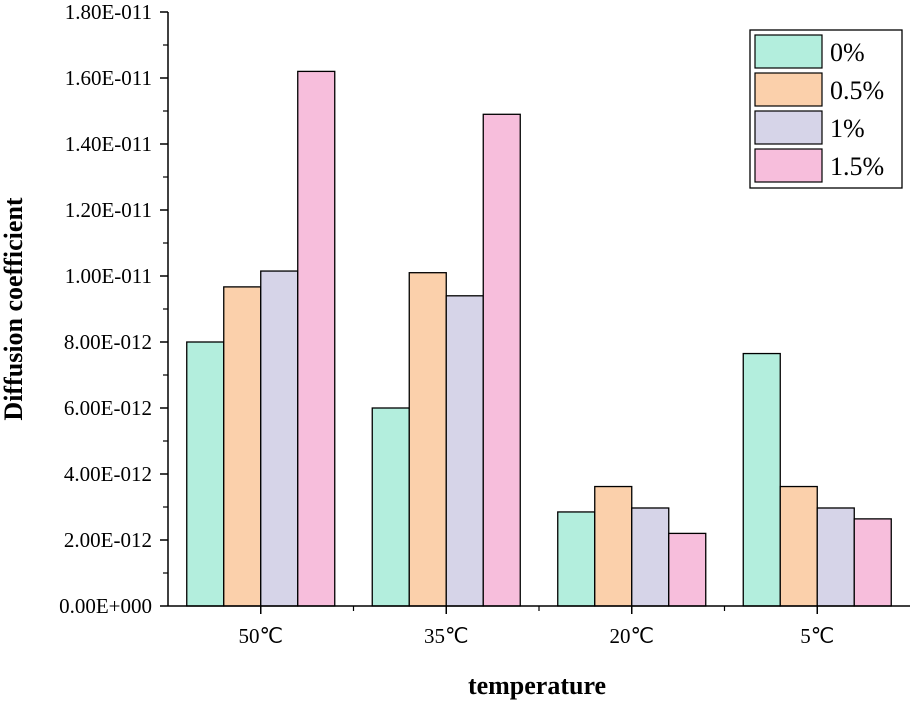  Describe the element at coordinates (105, 606) in the screenshot. I see `y-tick-label: 0.00E+000` at that location.